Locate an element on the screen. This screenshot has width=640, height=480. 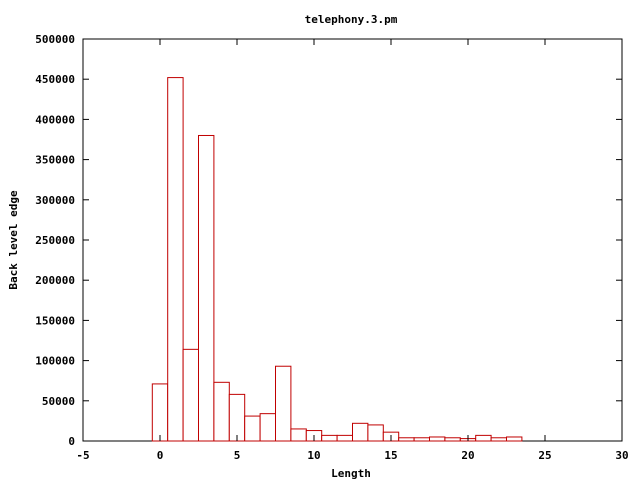
x-tick-label: 20 is located at coordinates (467, 455).